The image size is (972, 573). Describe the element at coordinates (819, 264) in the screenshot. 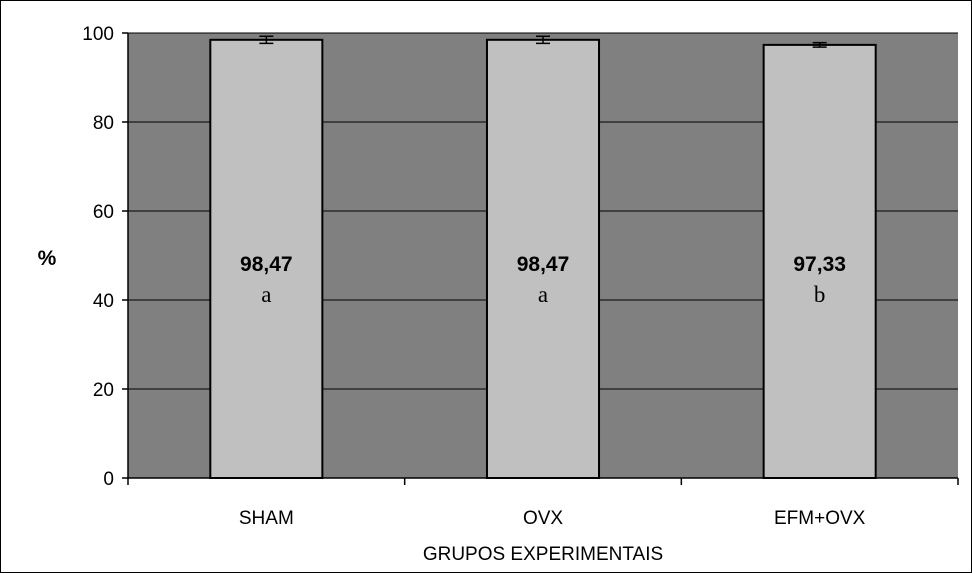

I see `data-label: 97,33` at that location.